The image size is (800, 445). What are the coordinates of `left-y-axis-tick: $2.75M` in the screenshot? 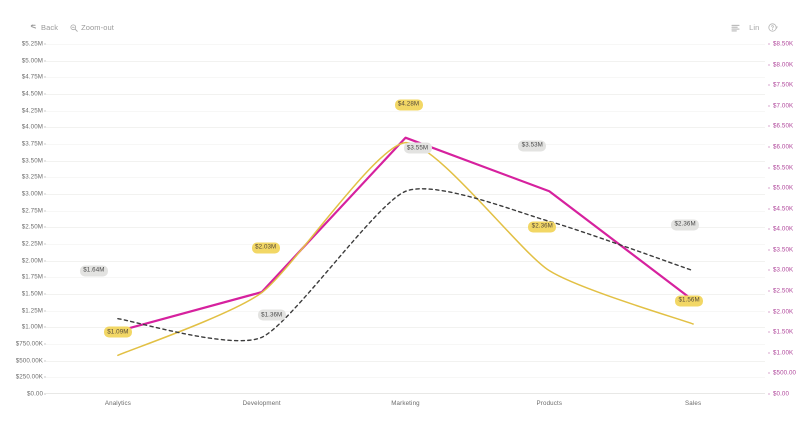 It's located at (32, 211).